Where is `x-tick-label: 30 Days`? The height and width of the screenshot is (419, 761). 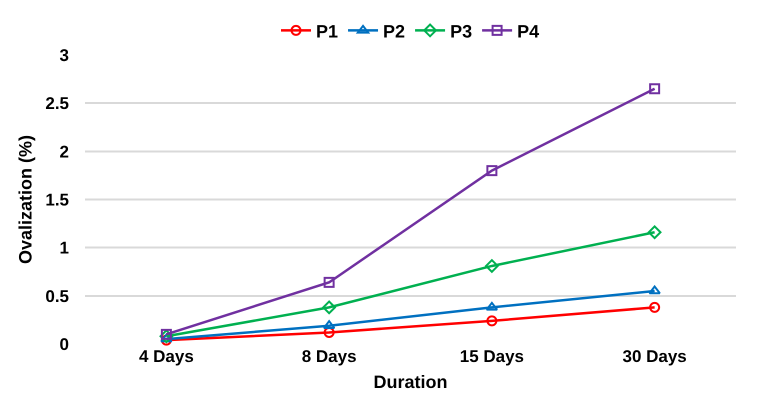
x-tick-label: 30 Days is located at coordinates (654, 356).